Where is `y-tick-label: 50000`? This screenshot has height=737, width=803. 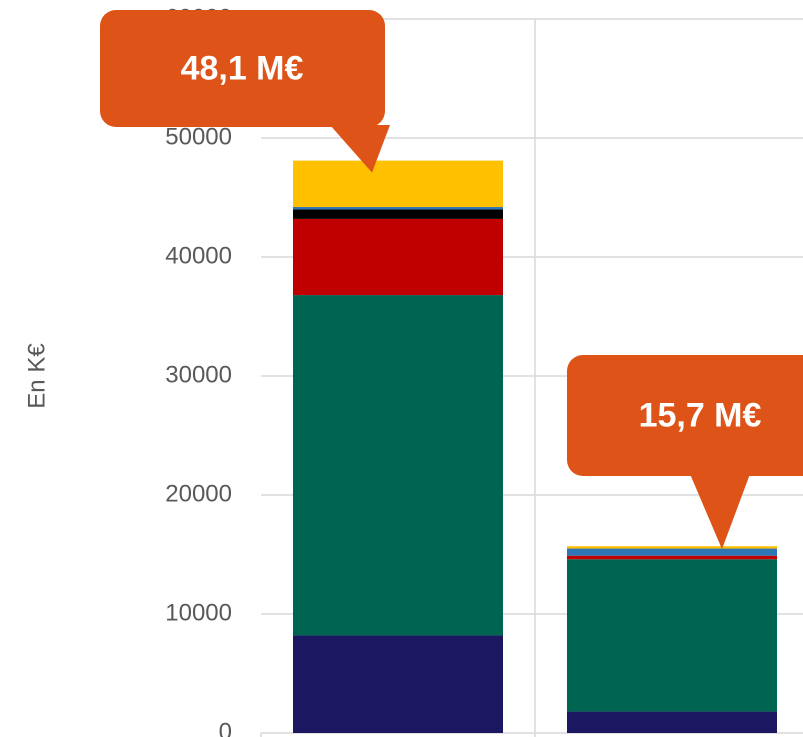
y-tick-label: 50000 is located at coordinates (198, 136).